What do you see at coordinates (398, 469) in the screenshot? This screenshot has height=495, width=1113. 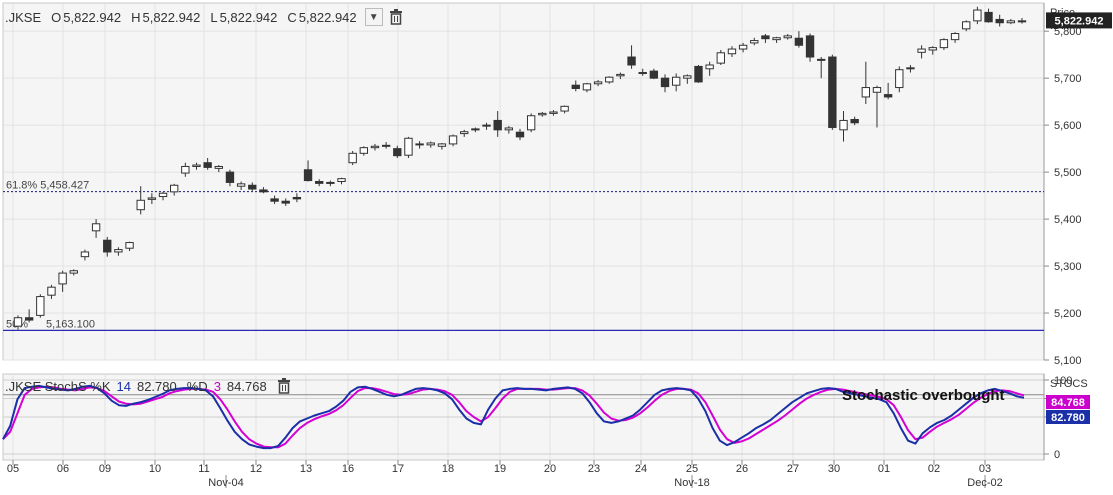 I see `x-day-label: 17` at bounding box center [398, 469].